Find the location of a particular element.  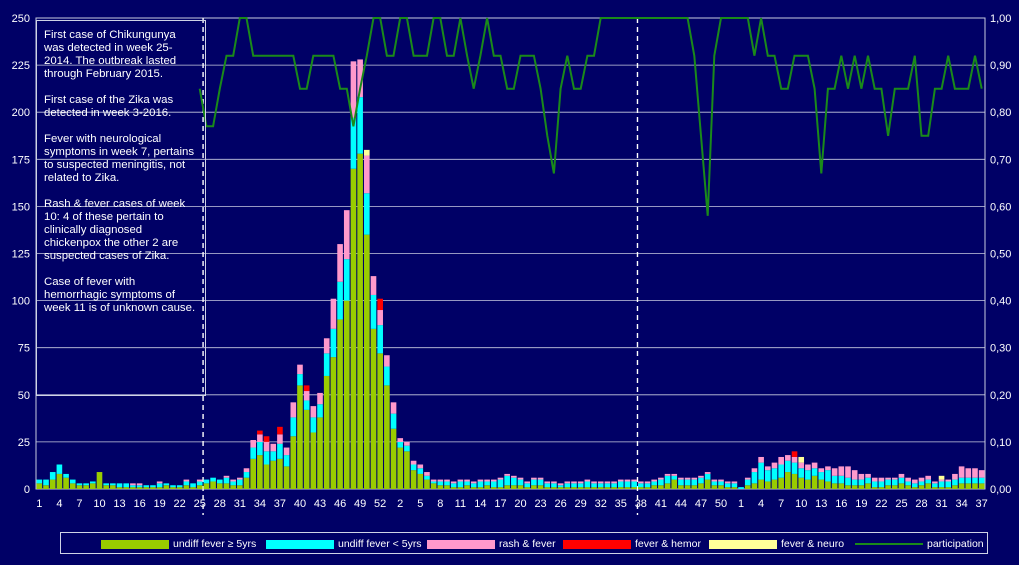

x-tick-label: 41 is located at coordinates (661, 504).